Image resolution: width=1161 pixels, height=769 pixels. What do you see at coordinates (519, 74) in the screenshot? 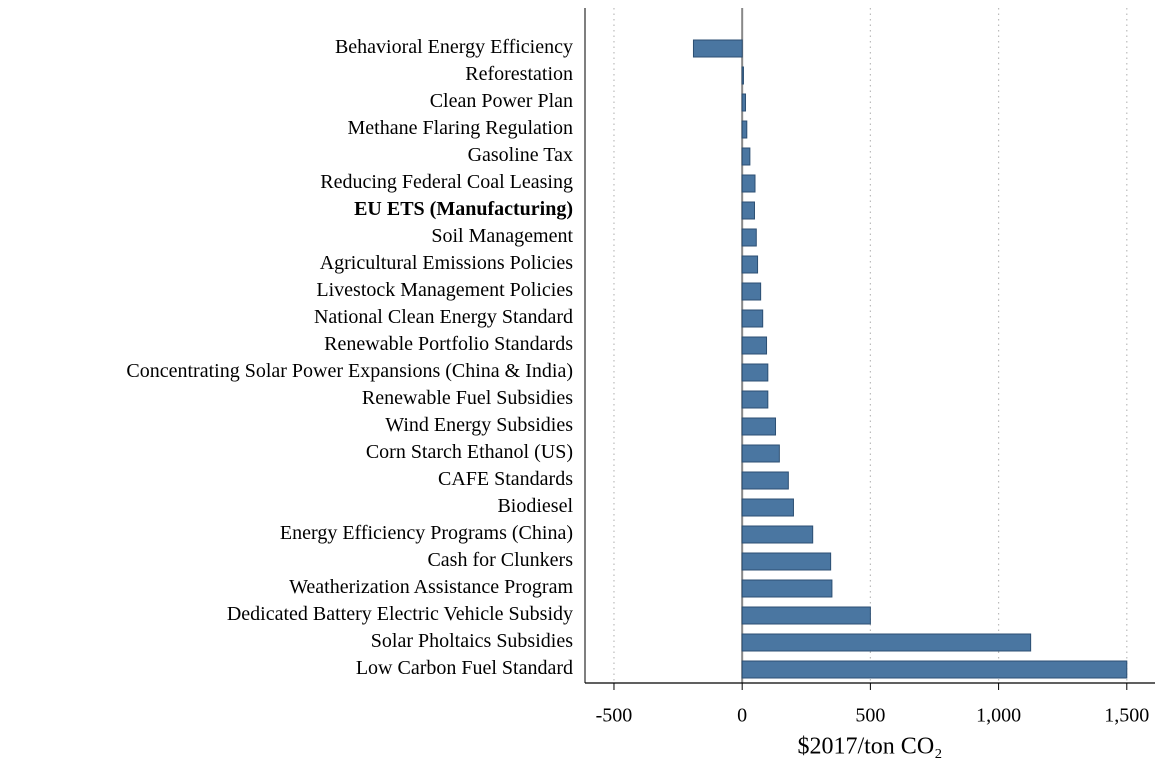
I see `y-tick-label: Reforestation` at bounding box center [519, 74].